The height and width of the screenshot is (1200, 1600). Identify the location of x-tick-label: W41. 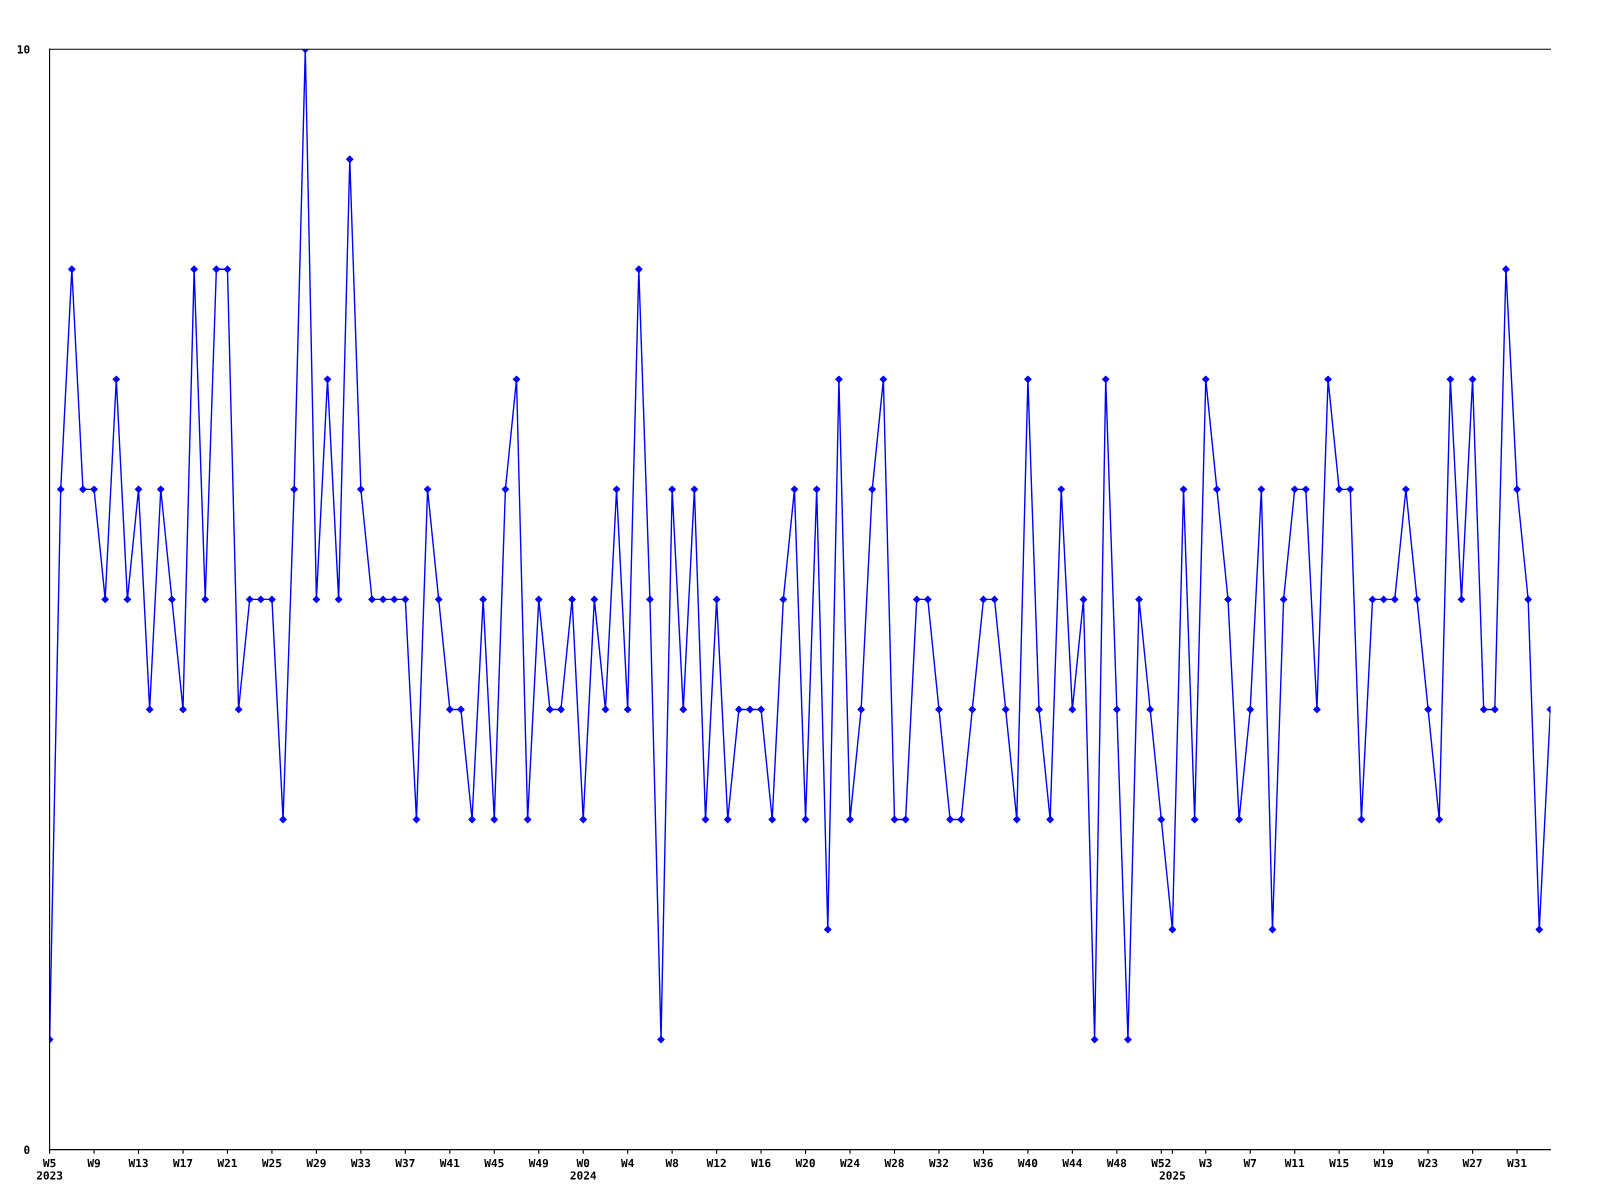
(449, 1163).